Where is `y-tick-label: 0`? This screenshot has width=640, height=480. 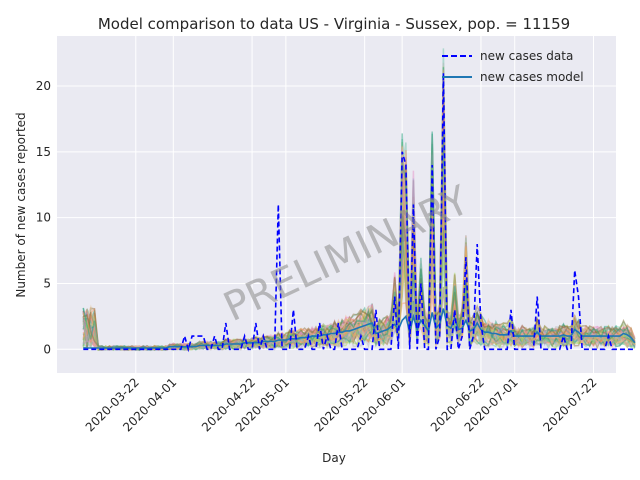
y-tick-label: 0 is located at coordinates (47, 349).